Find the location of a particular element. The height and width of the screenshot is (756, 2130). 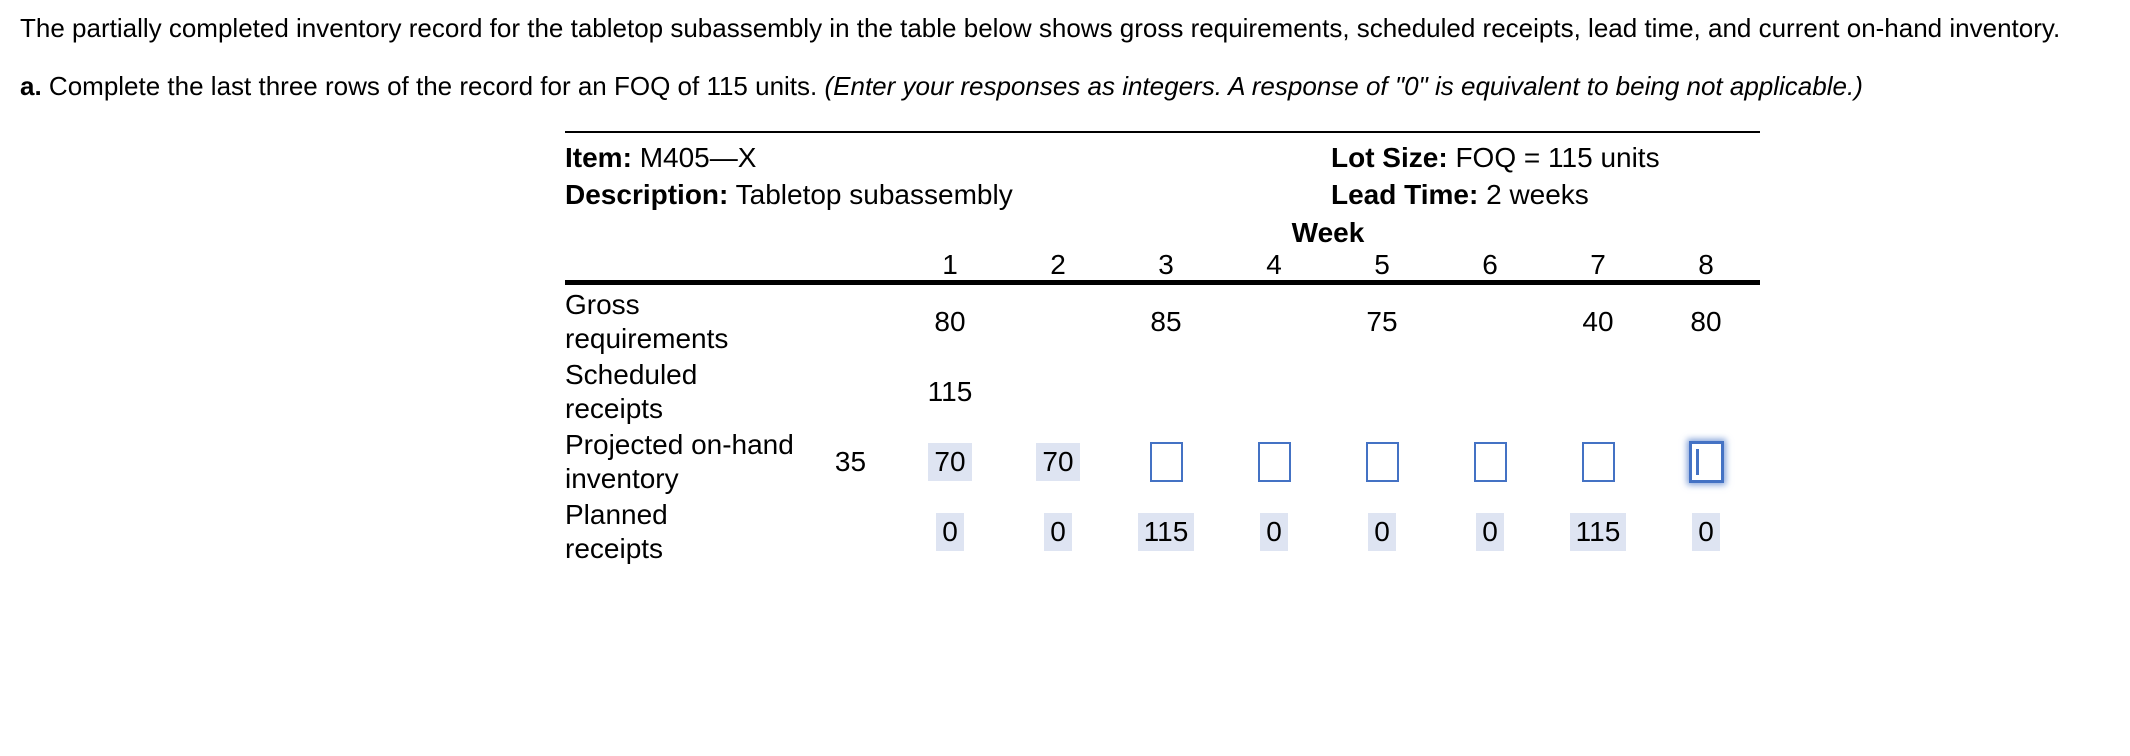

week-number-1: 1 is located at coordinates (950, 264).